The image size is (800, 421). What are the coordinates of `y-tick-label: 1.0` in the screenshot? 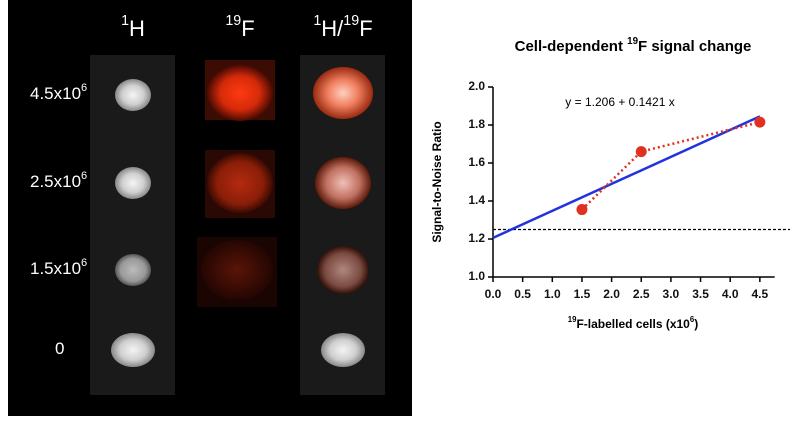 It's located at (476, 276).